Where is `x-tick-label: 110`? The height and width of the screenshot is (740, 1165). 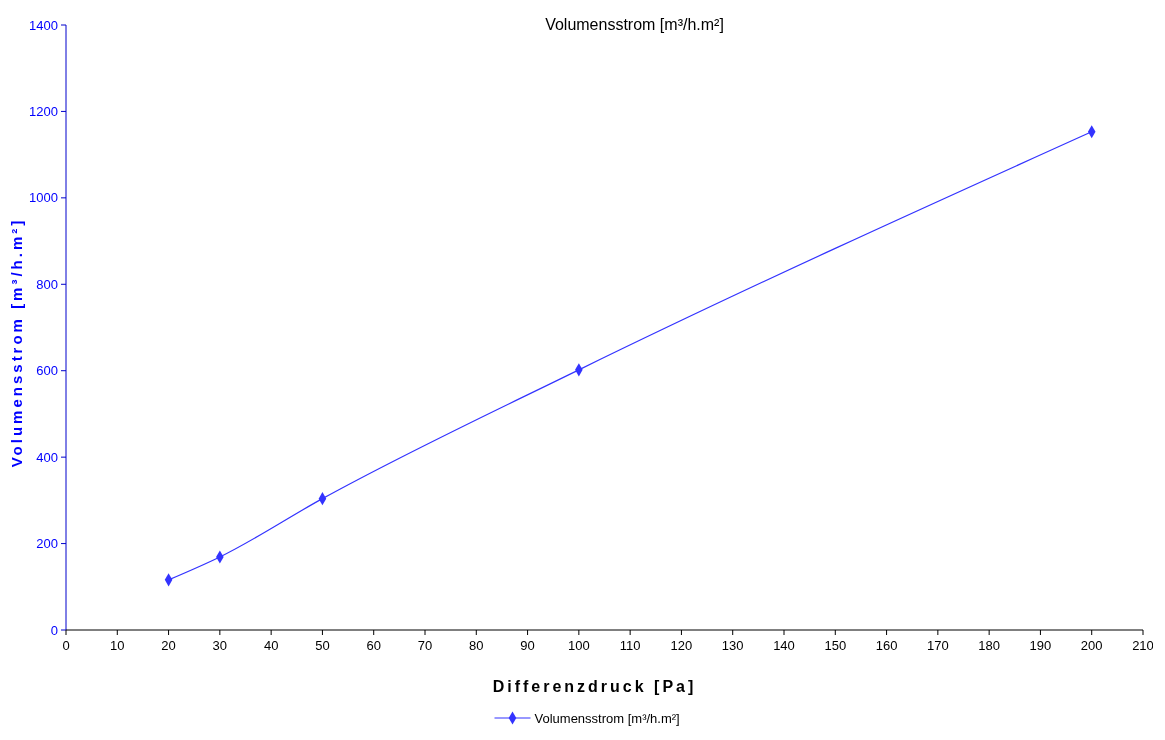 x-tick-label: 110 is located at coordinates (630, 645).